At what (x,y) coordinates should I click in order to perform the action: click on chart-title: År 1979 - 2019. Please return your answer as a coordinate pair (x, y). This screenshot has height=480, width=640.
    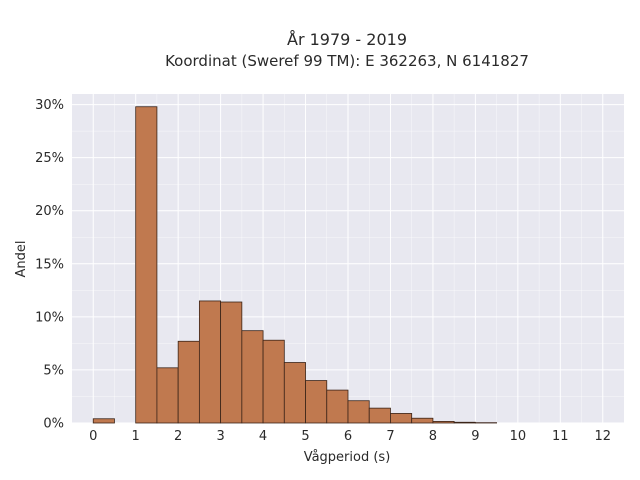
    Looking at the image, I should click on (347, 39).